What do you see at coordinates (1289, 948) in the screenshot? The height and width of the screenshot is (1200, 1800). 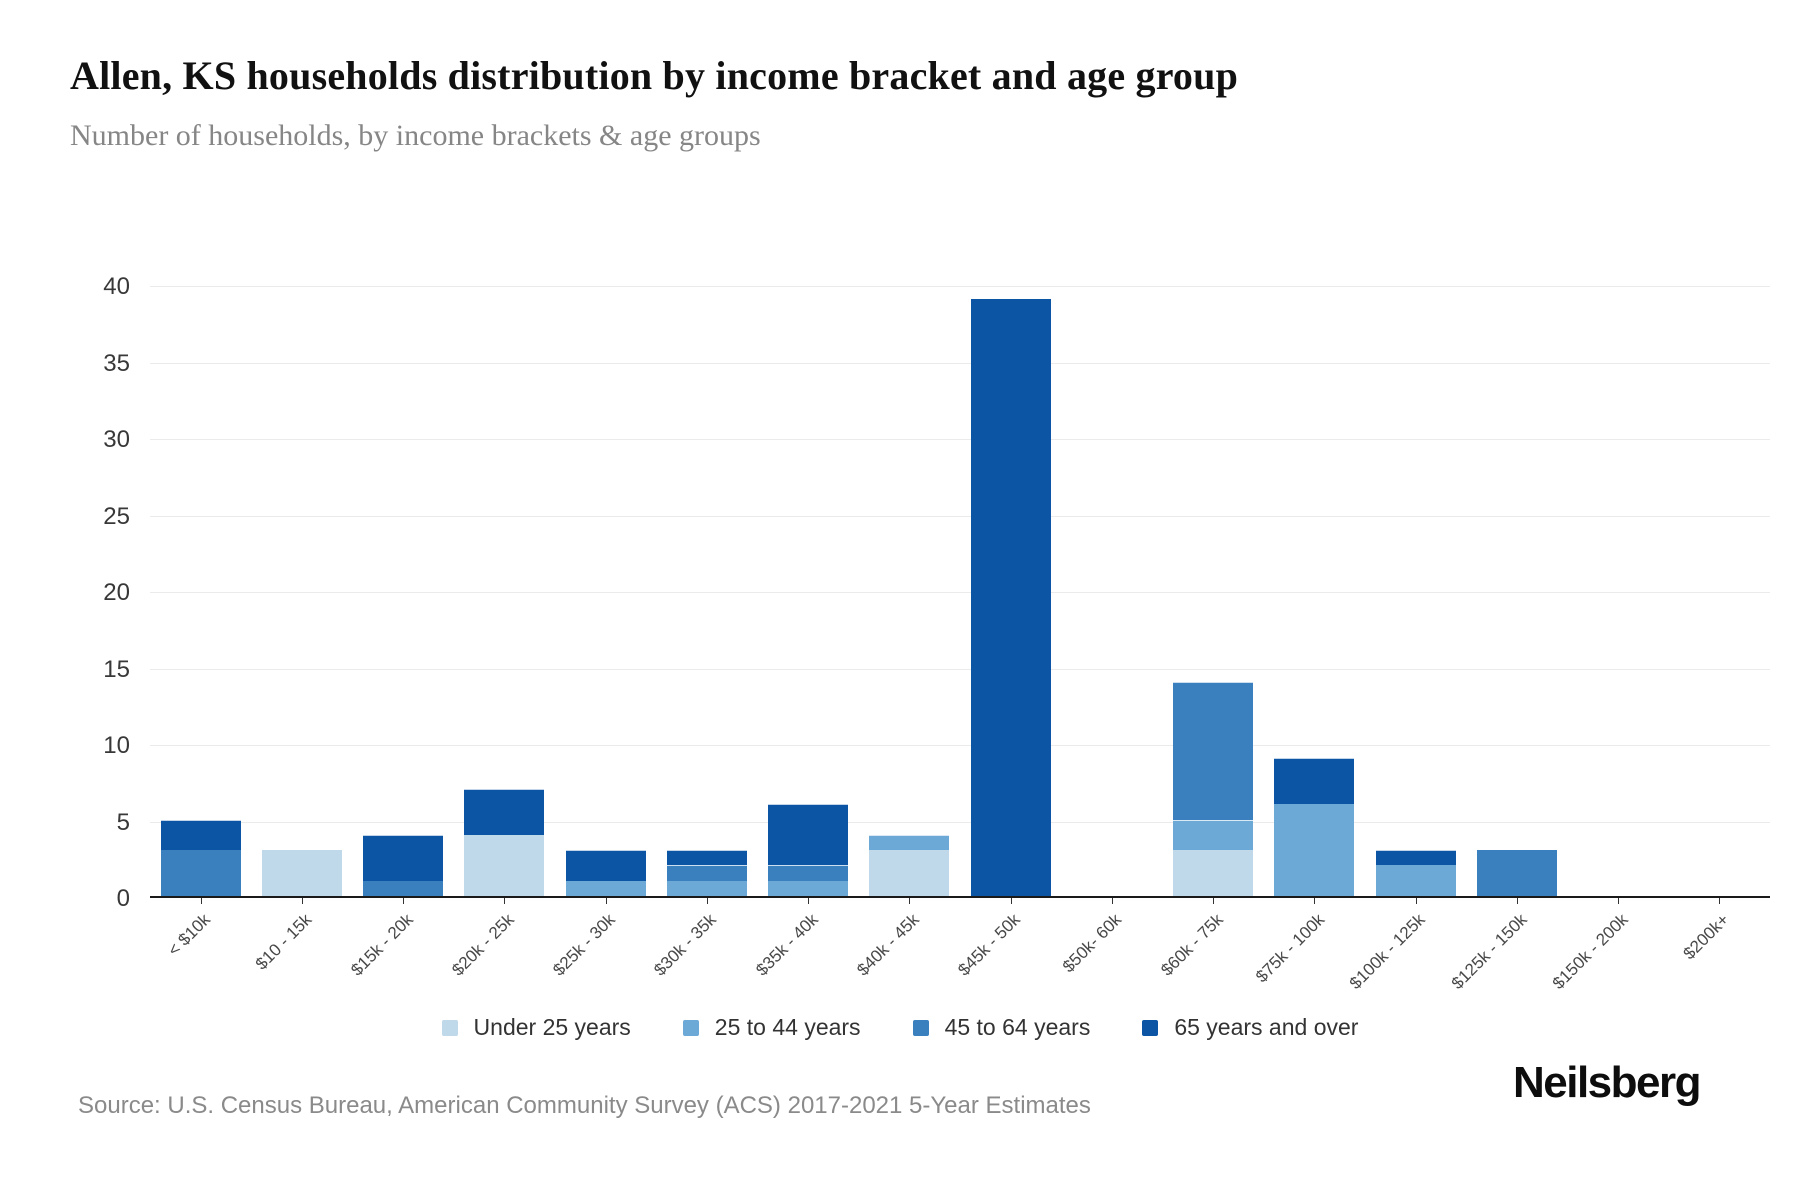 I see `x-tick-label: $75k - 100k` at bounding box center [1289, 948].